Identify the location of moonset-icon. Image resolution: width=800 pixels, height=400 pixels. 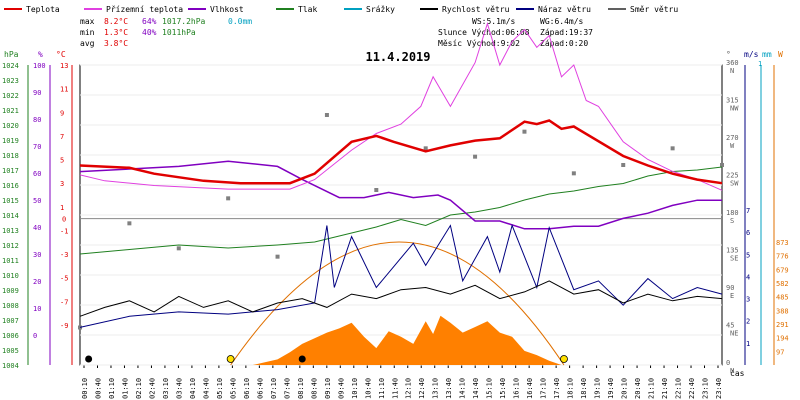
(89, 359).